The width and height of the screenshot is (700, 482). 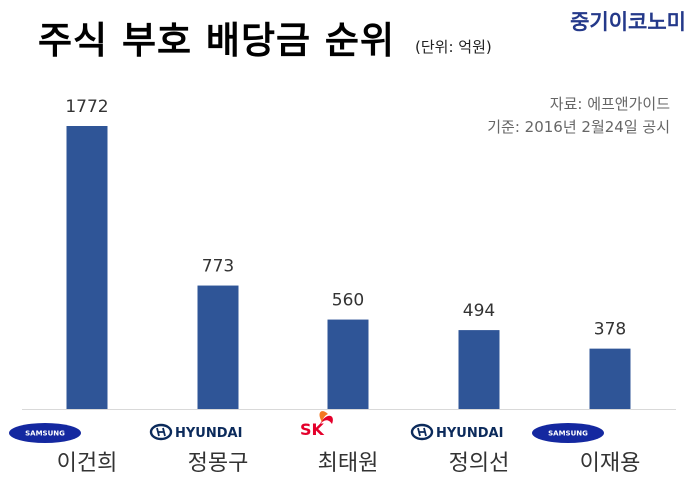 What do you see at coordinates (217, 40) in the screenshot?
I see `chart-title: 주식 부호 배당금 순위` at bounding box center [217, 40].